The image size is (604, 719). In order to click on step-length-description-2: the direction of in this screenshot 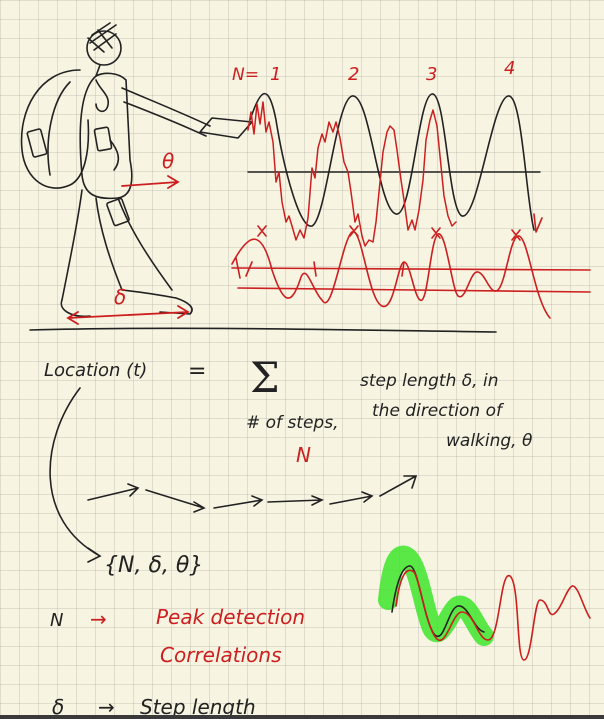, I will do `click(438, 411)`.